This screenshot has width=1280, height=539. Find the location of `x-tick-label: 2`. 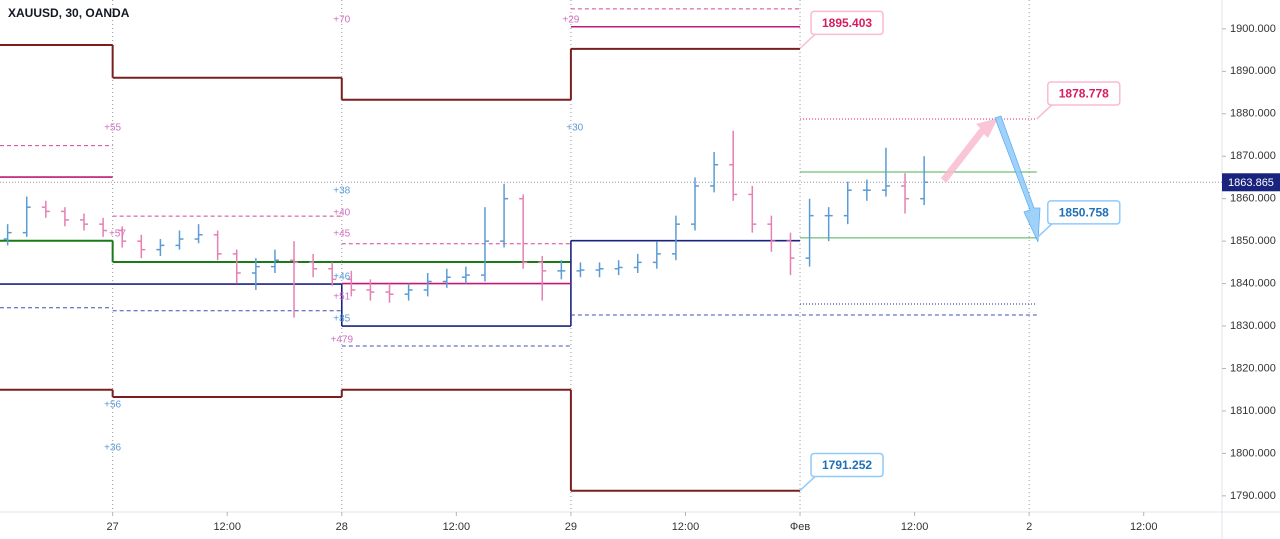

x-tick-label: 2 is located at coordinates (1029, 527).